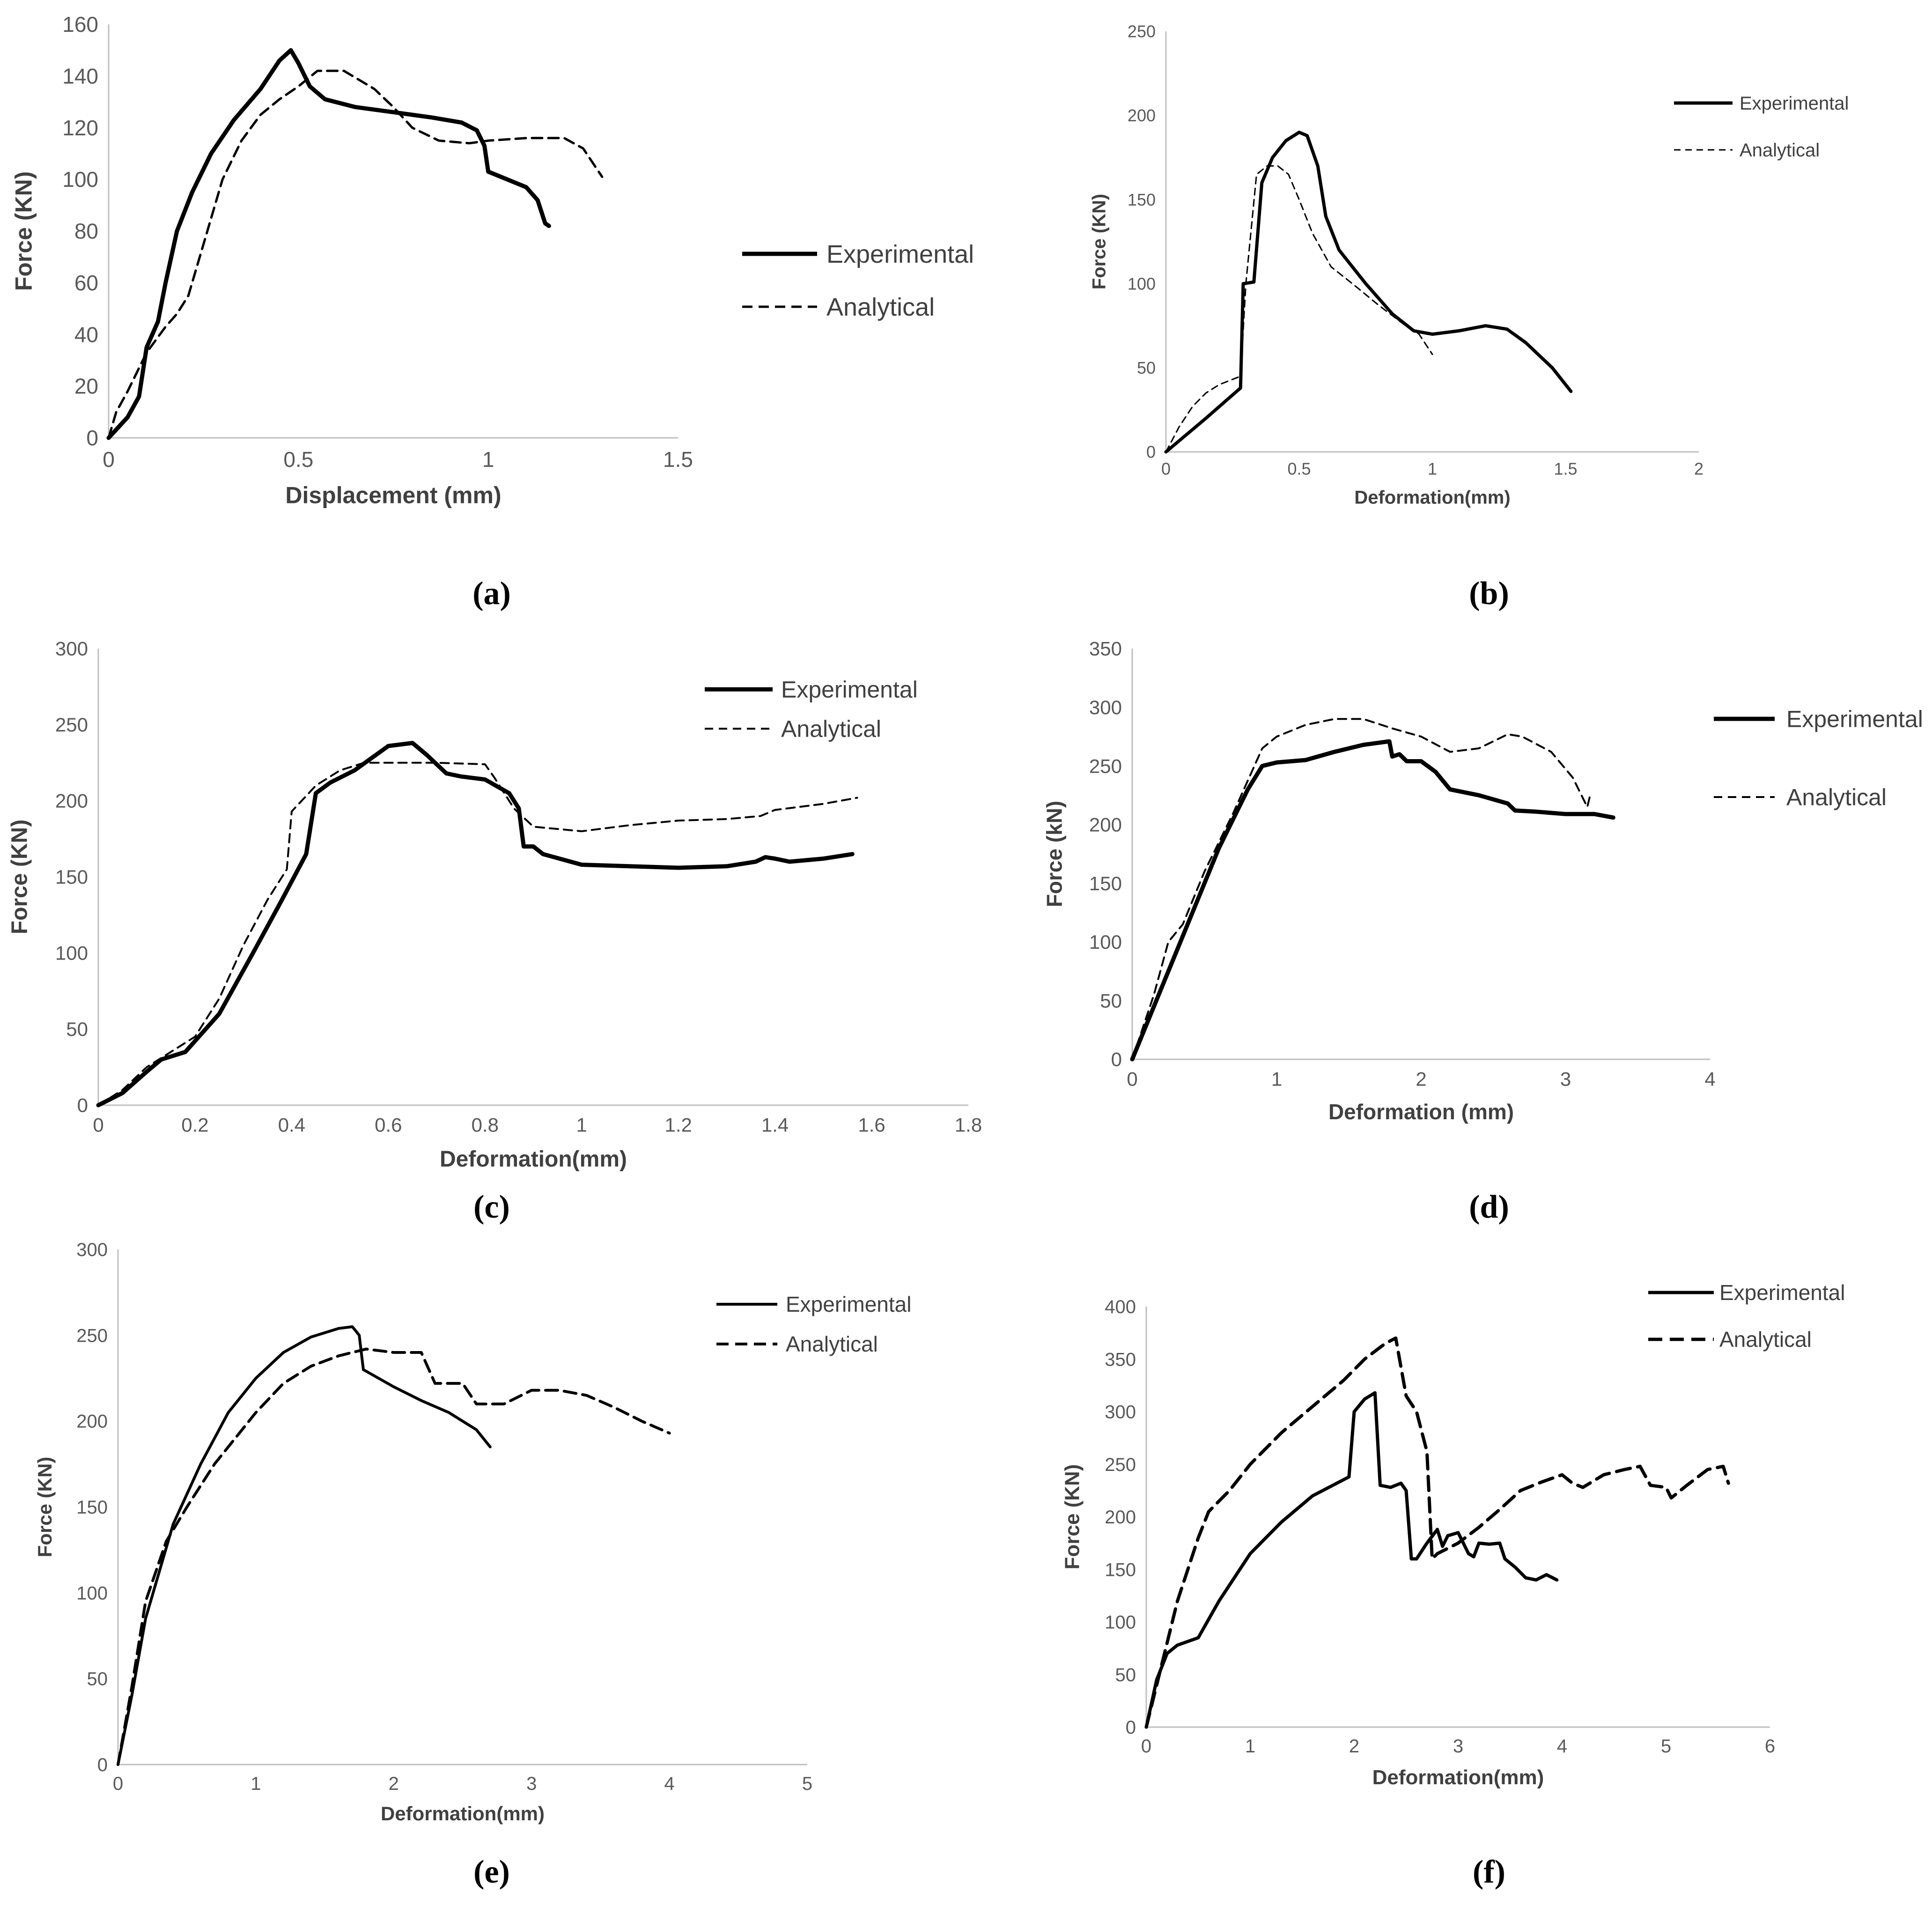  What do you see at coordinates (393, 496) in the screenshot?
I see `x-axis-title: Displacement (mm)` at bounding box center [393, 496].